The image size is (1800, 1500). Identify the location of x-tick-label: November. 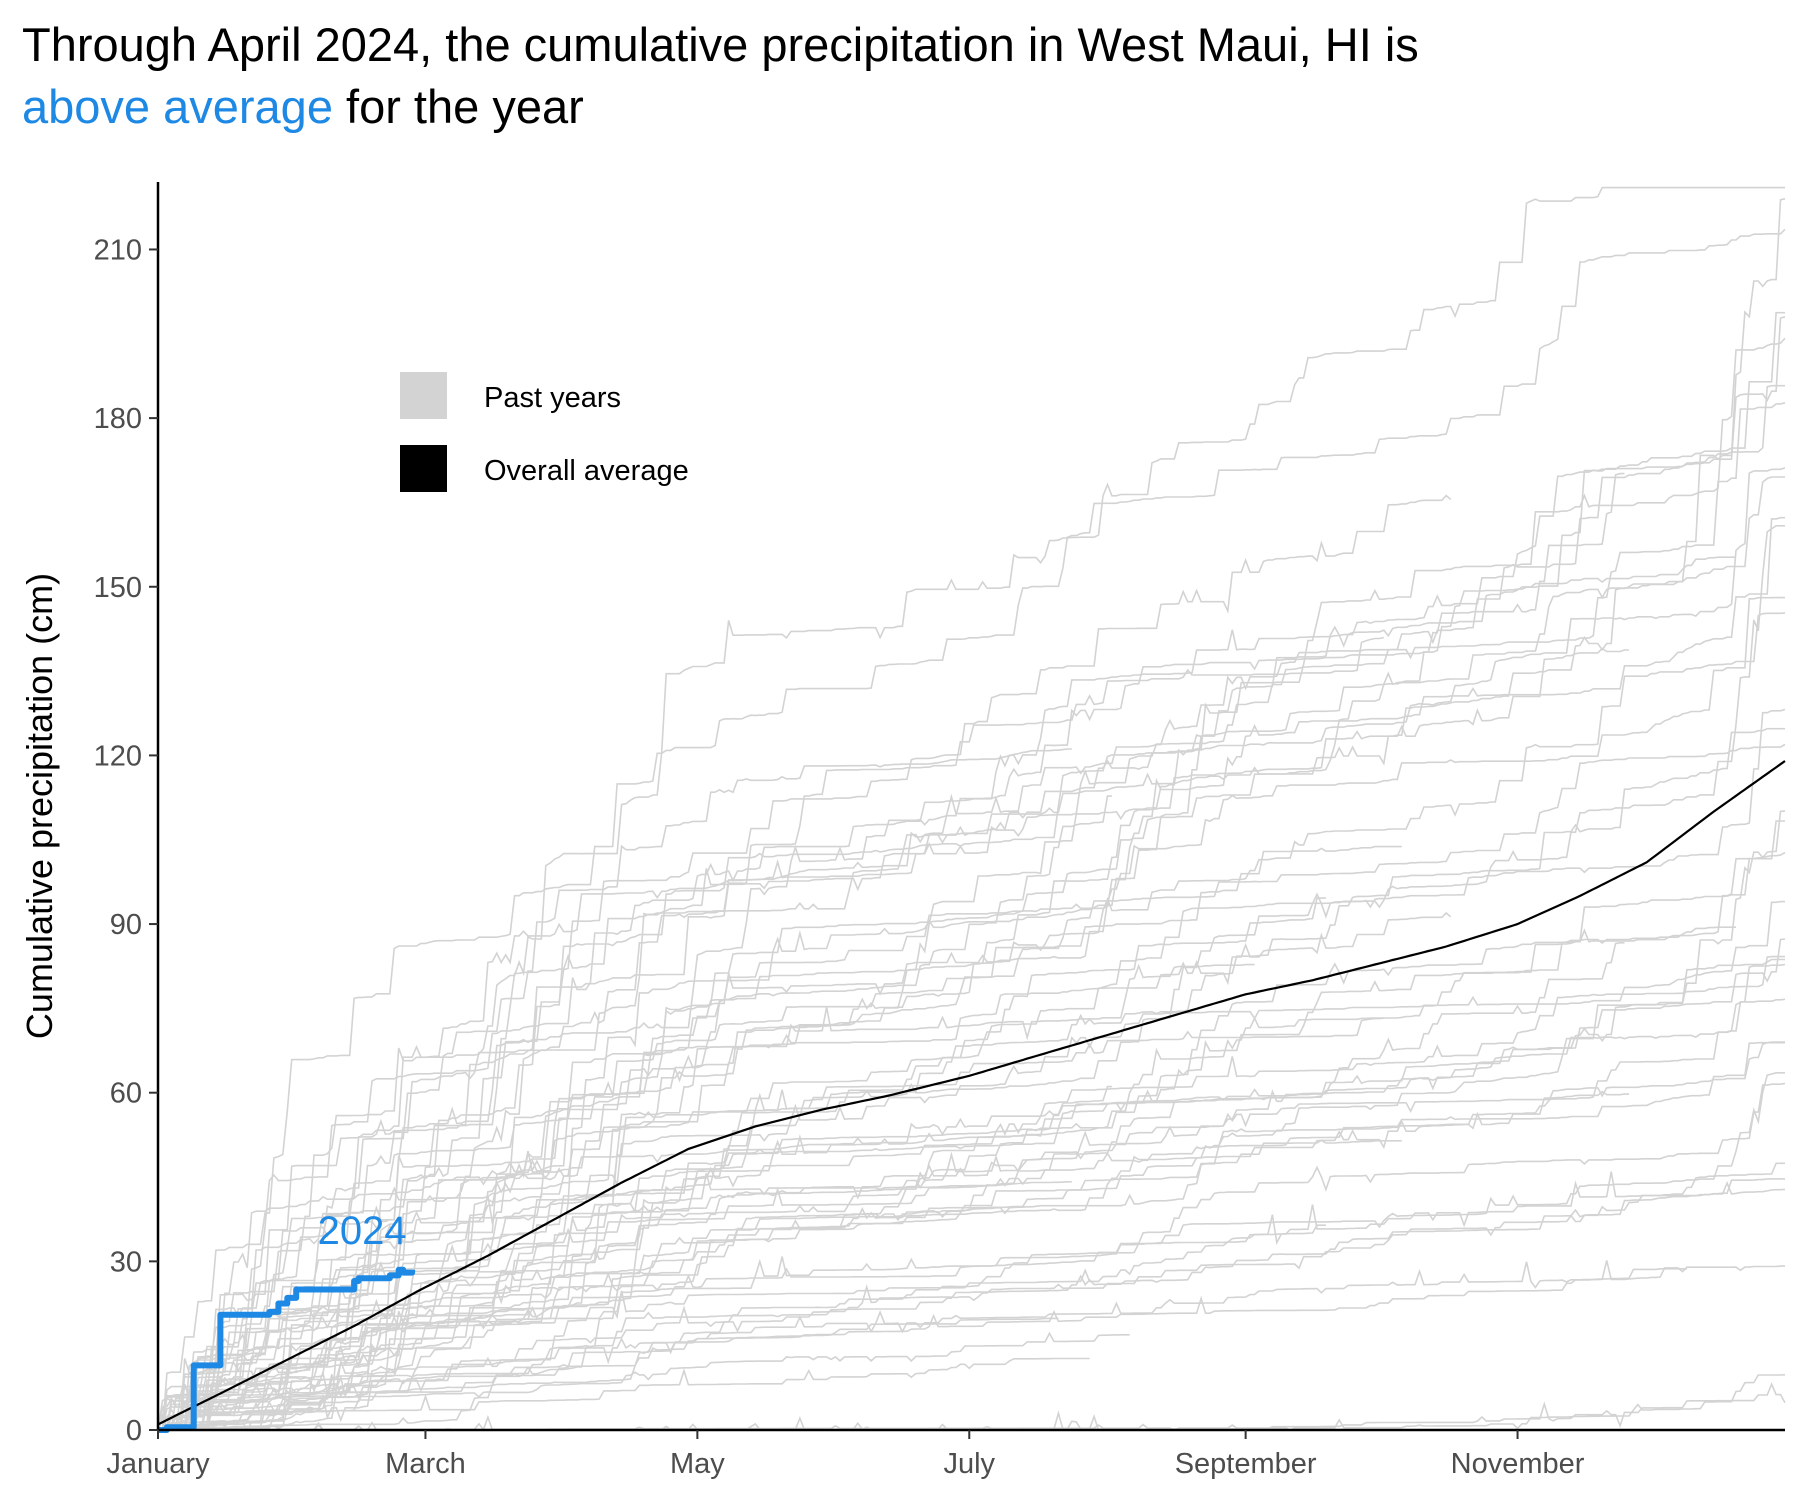
(1518, 1464).